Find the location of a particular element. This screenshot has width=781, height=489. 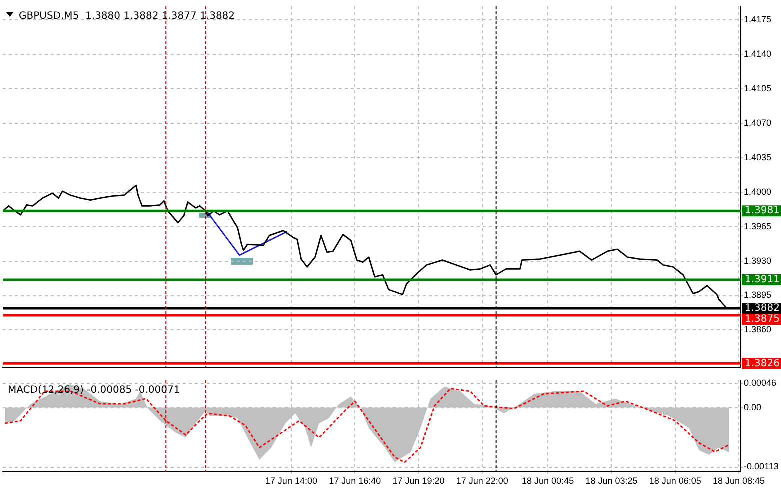

x-tick-label: 17 Jun 22:00 is located at coordinates (482, 481).